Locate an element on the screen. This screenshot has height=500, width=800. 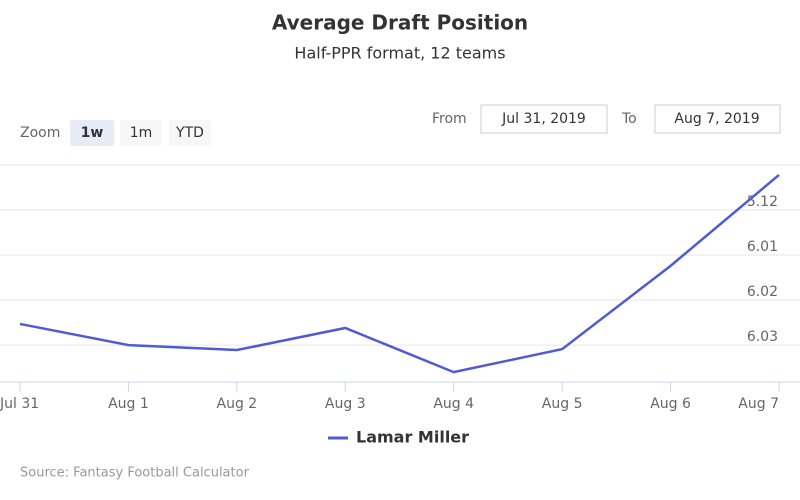
zoom-label: Zoom is located at coordinates (40, 133).